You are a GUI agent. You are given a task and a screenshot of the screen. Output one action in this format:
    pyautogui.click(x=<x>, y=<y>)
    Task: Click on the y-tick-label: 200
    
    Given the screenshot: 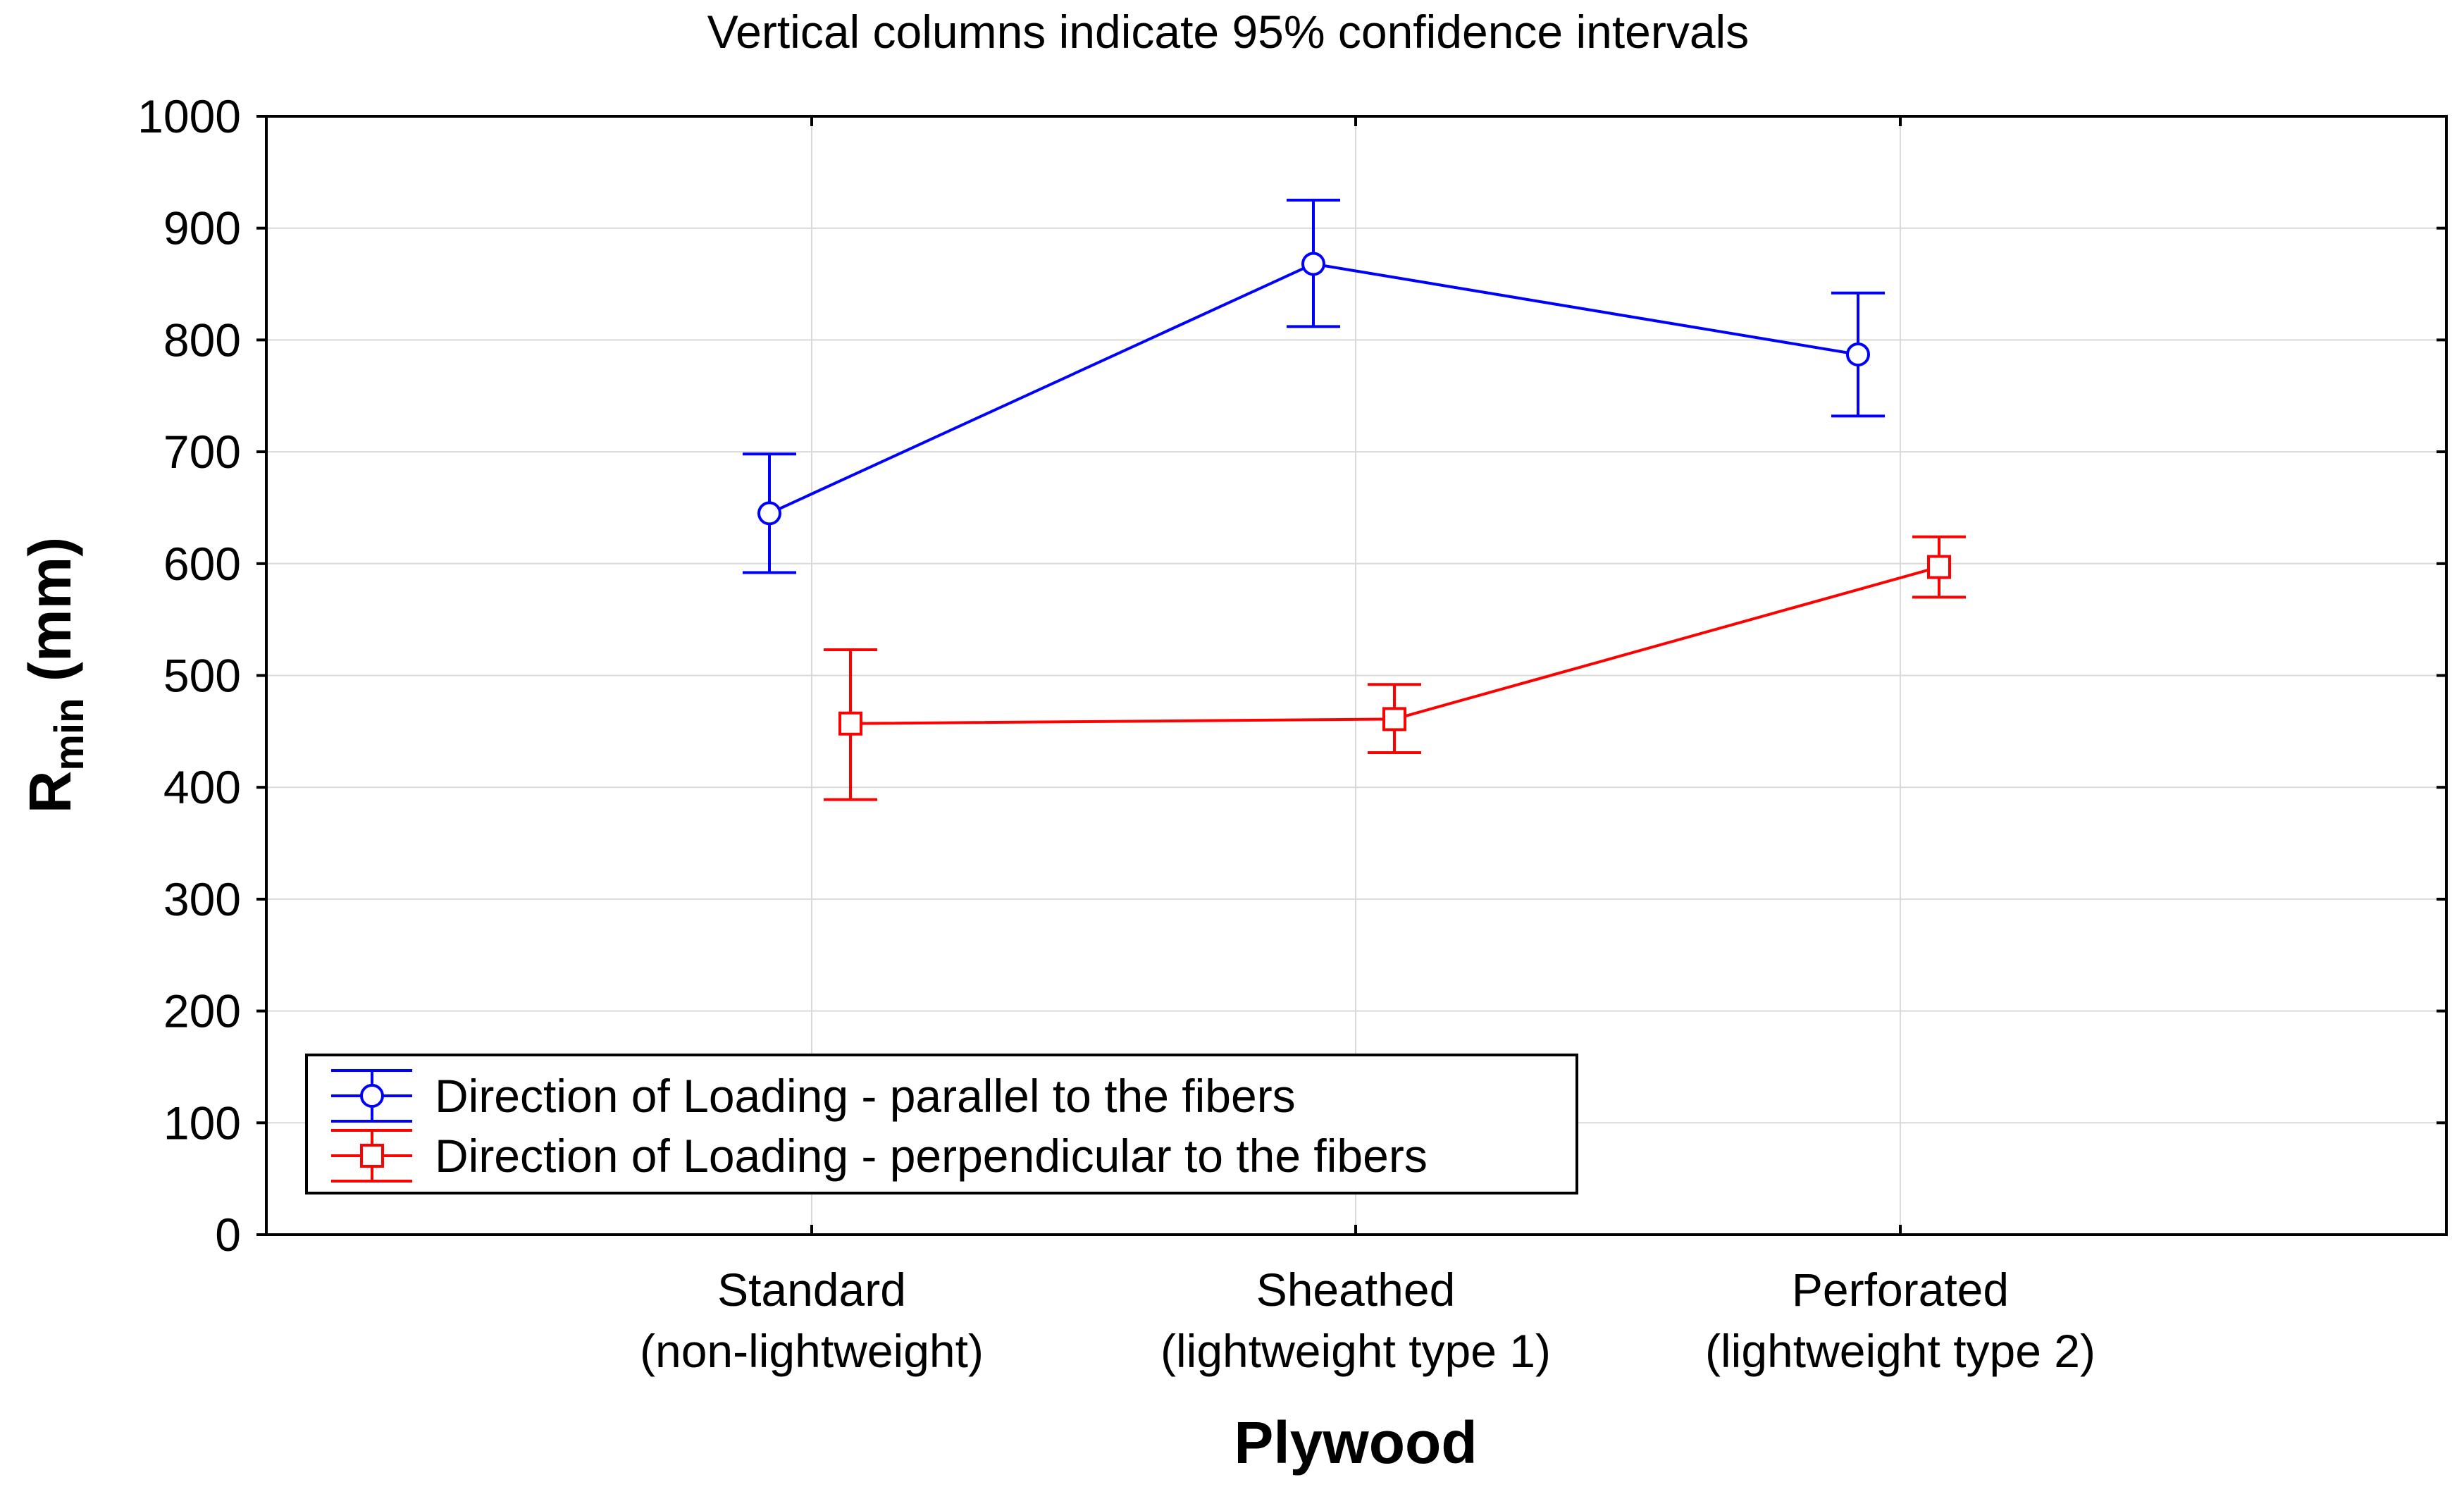 What is the action you would take?
    pyautogui.click(x=202, y=1011)
    